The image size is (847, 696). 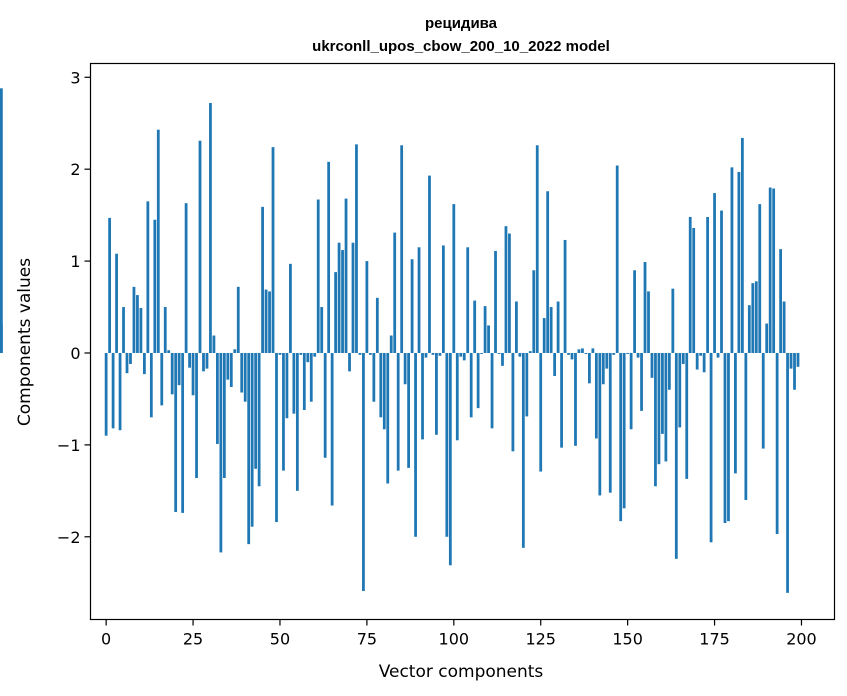 What do you see at coordinates (280, 639) in the screenshot?
I see `x-tick-label: 50` at bounding box center [280, 639].